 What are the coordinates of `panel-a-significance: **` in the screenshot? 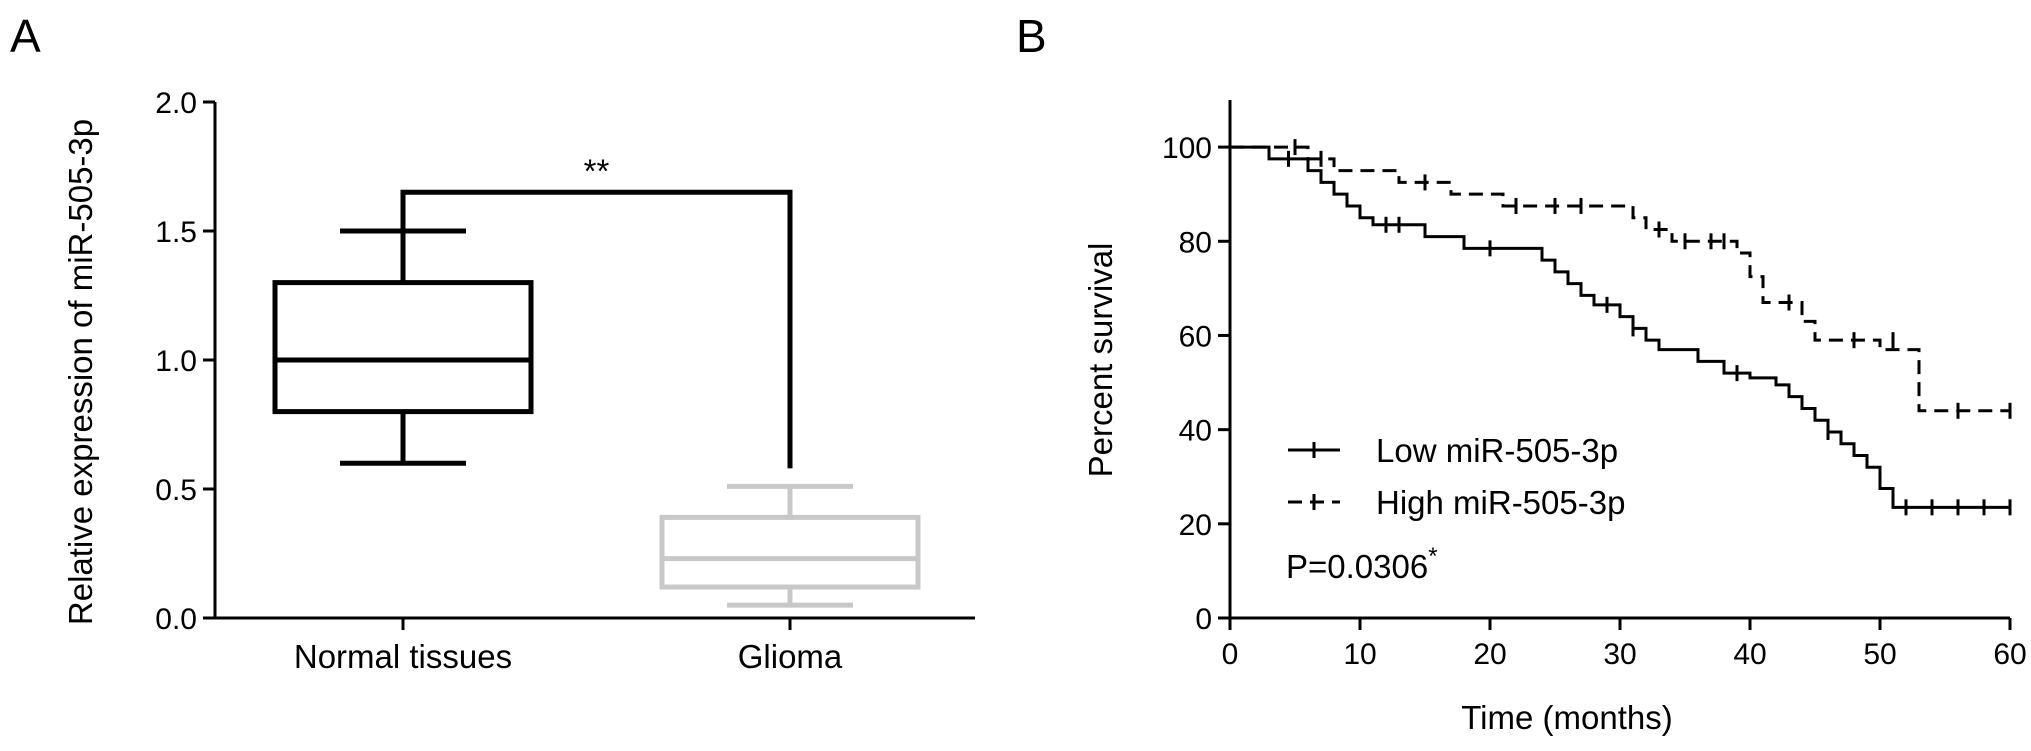 It's located at (596, 310).